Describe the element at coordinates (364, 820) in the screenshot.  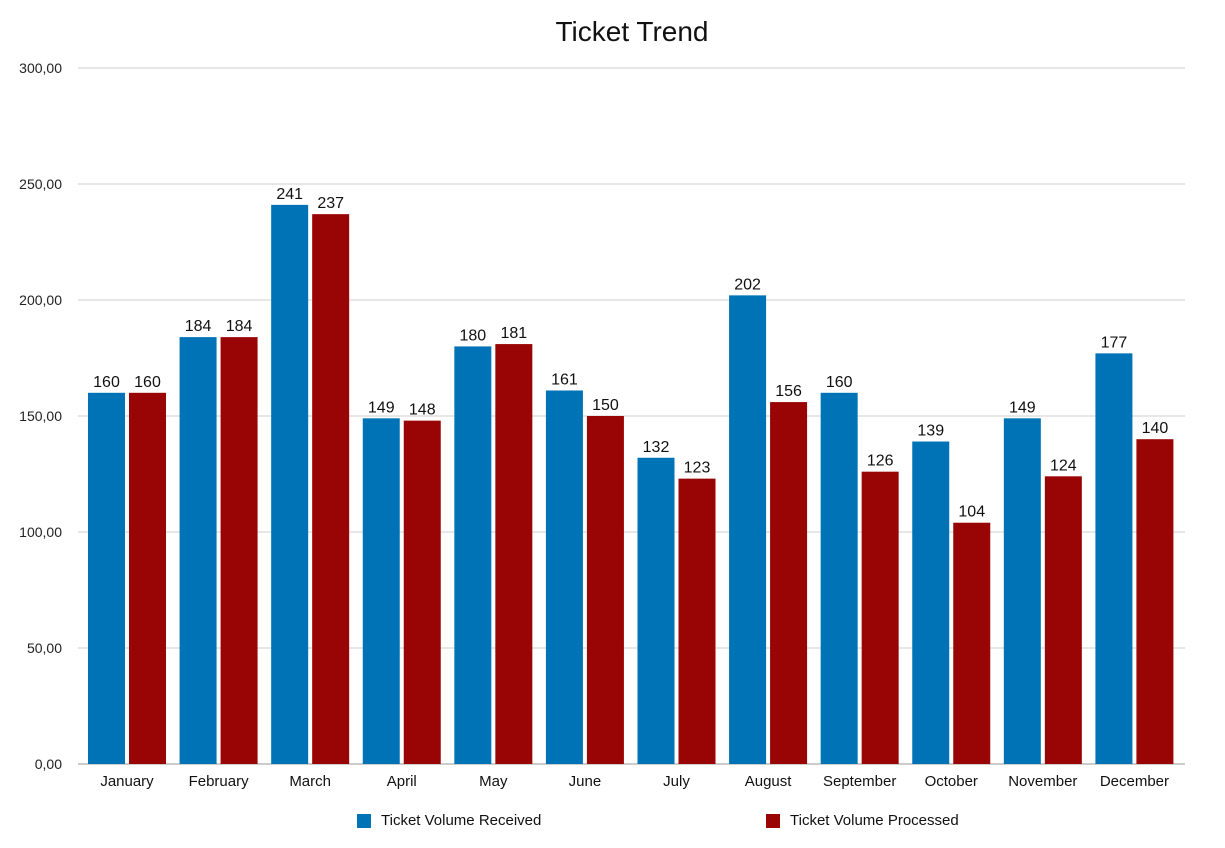
I see `legend-swatch-received` at that location.